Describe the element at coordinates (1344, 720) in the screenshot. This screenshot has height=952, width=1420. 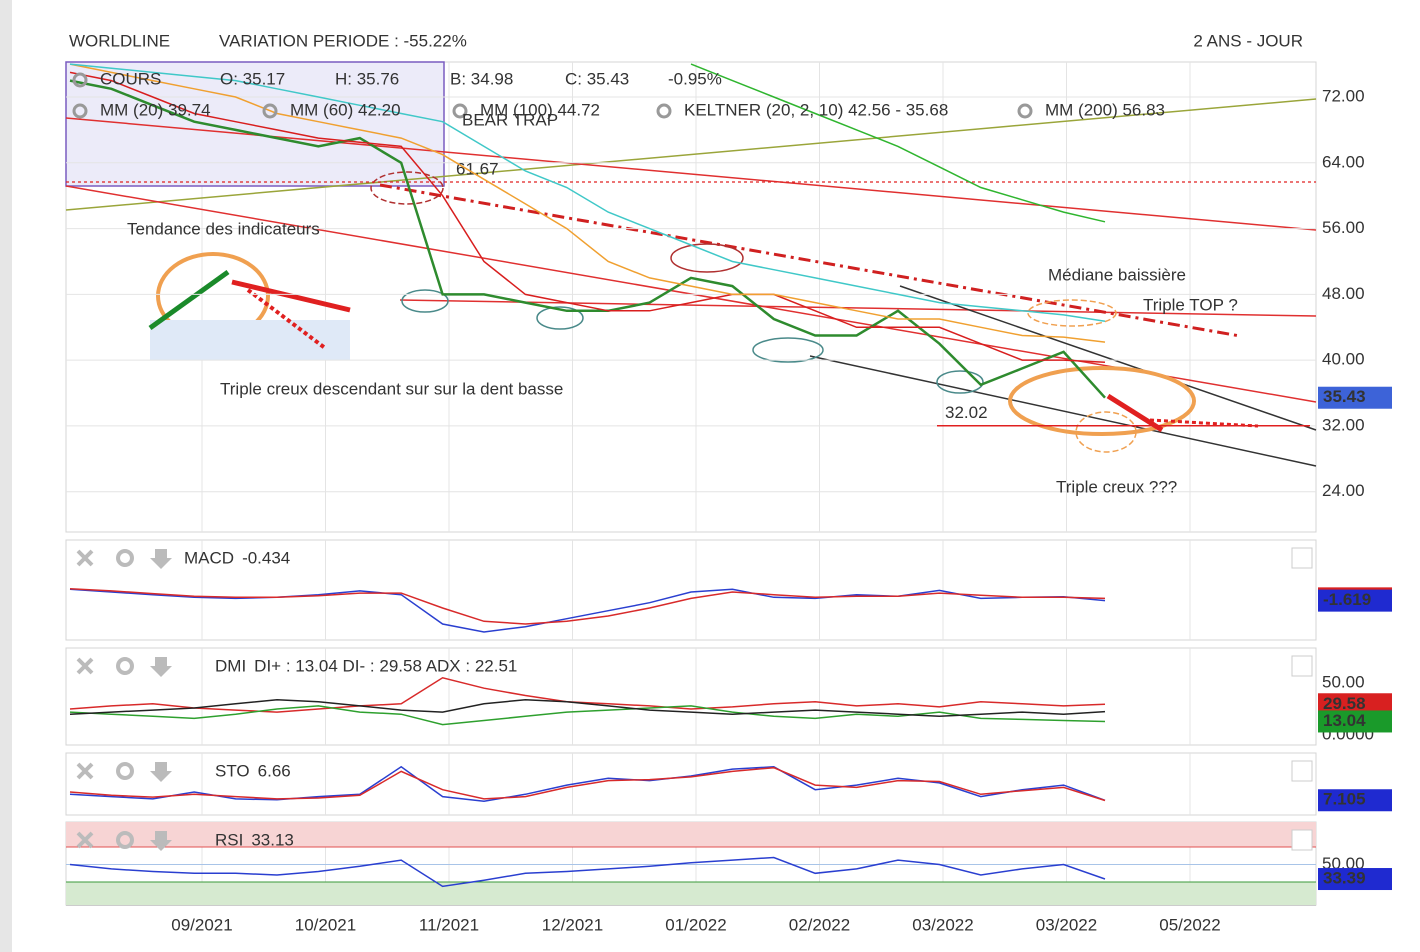
I see `value-label: 13.04` at that location.